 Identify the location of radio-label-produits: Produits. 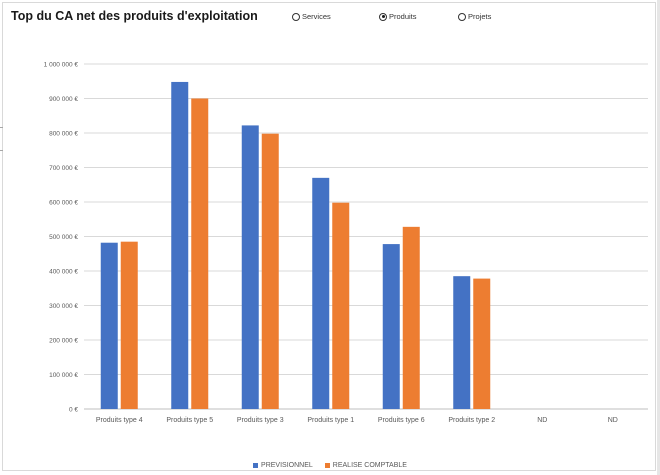
(403, 16).